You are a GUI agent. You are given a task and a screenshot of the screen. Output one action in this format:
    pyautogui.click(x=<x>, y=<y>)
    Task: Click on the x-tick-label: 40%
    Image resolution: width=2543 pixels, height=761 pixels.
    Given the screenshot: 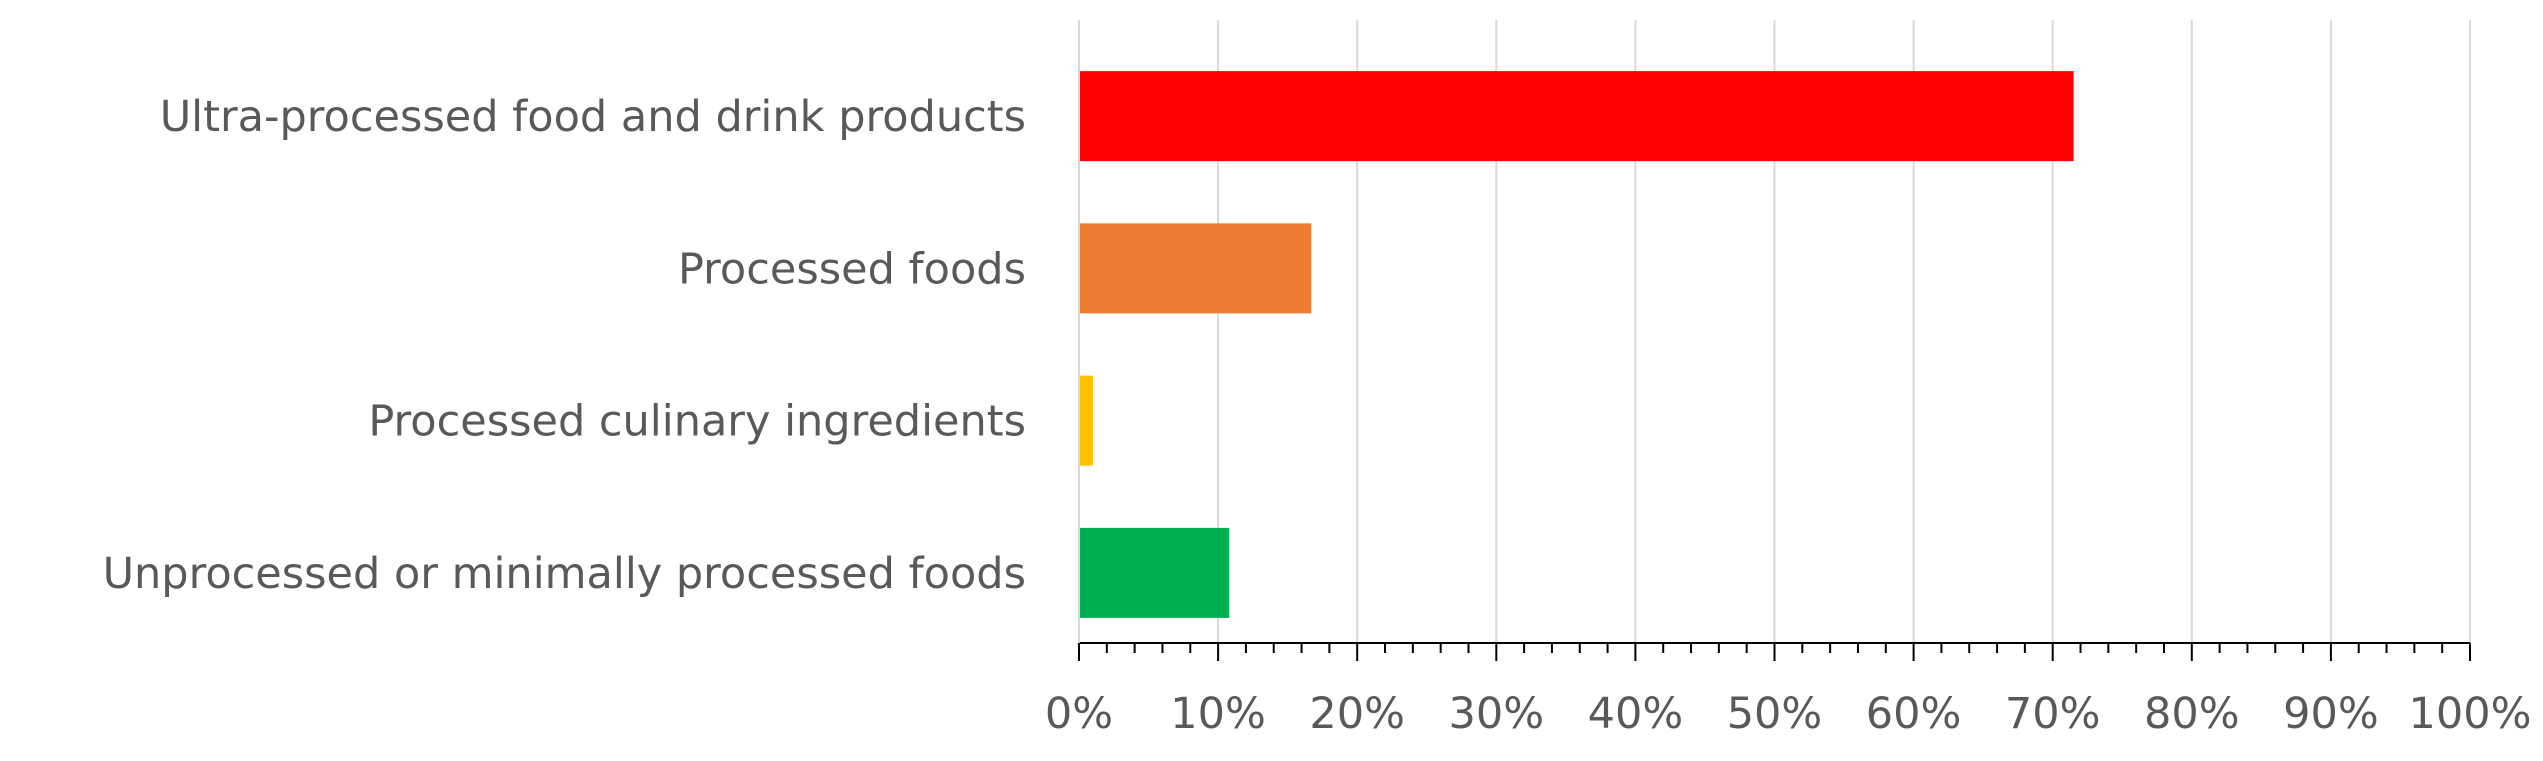 What is the action you would take?
    pyautogui.click(x=1636, y=714)
    